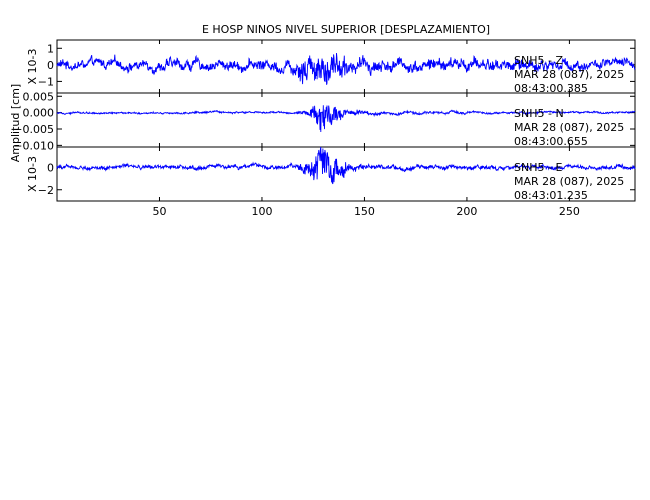  I want to click on time-label: 08:43:01.235, so click(551, 195).